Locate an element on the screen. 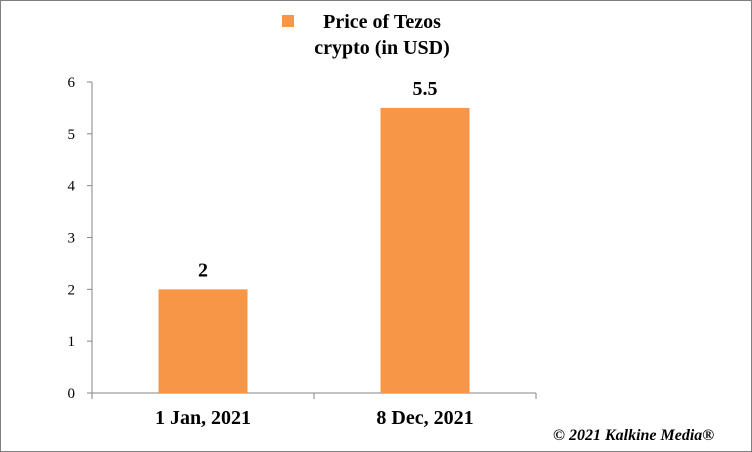 This screenshot has width=752, height=452. x-tick-label: 1 Jan, 2021 is located at coordinates (203, 418).